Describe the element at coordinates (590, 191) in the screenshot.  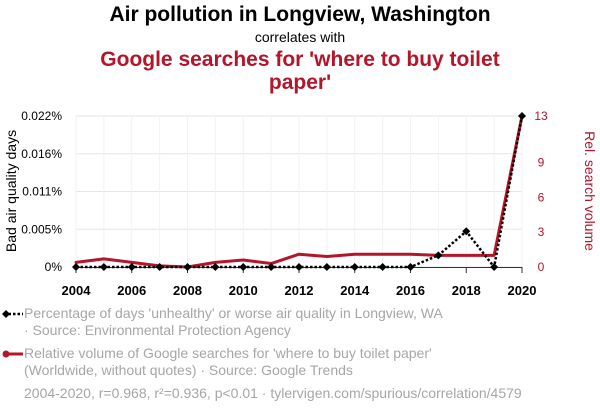
I see `y-axis-title-right: Rel. search volume` at that location.